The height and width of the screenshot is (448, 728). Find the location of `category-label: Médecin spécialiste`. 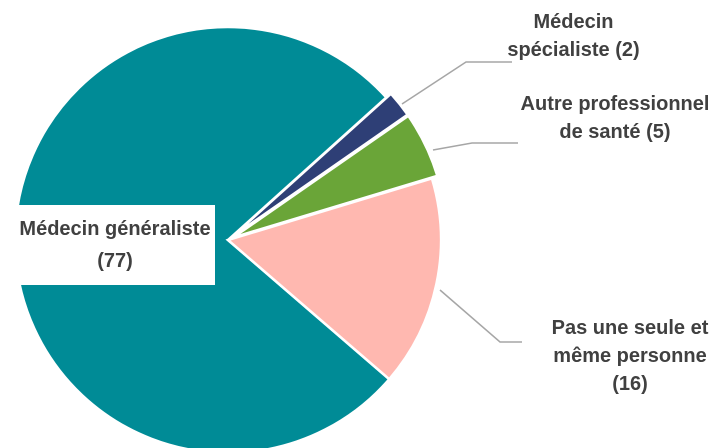

category-label: Médecin spécialiste is located at coordinates (560, 36).